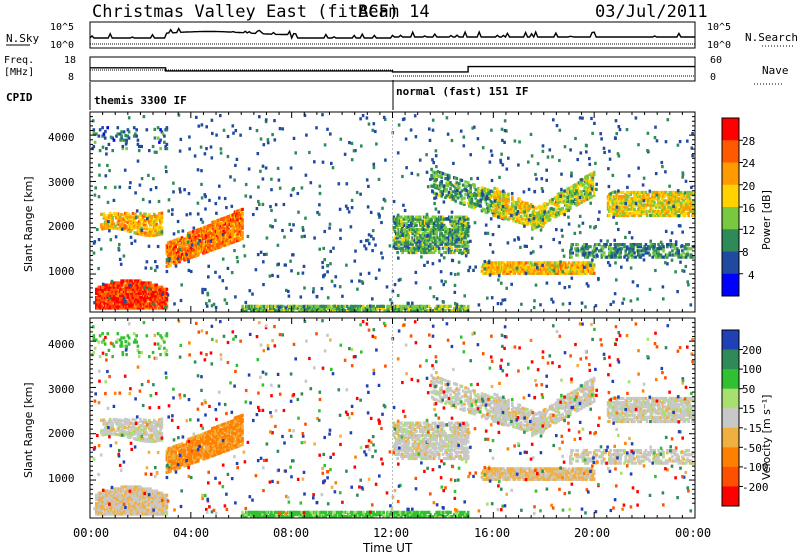 This screenshot has width=800, height=558. I want to click on cpid-normal: normal (fast) 151 IF, so click(462, 91).